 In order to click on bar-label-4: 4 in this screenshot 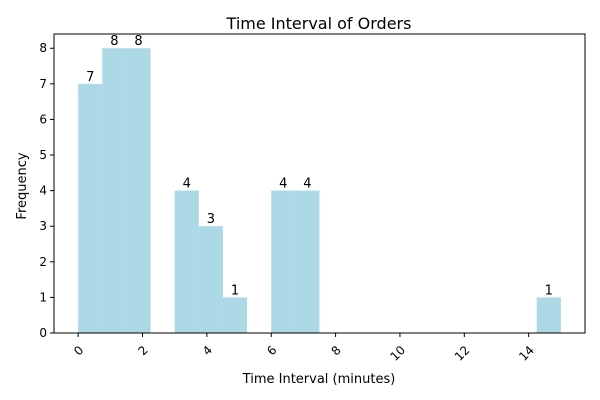, I will do `click(187, 184)`.